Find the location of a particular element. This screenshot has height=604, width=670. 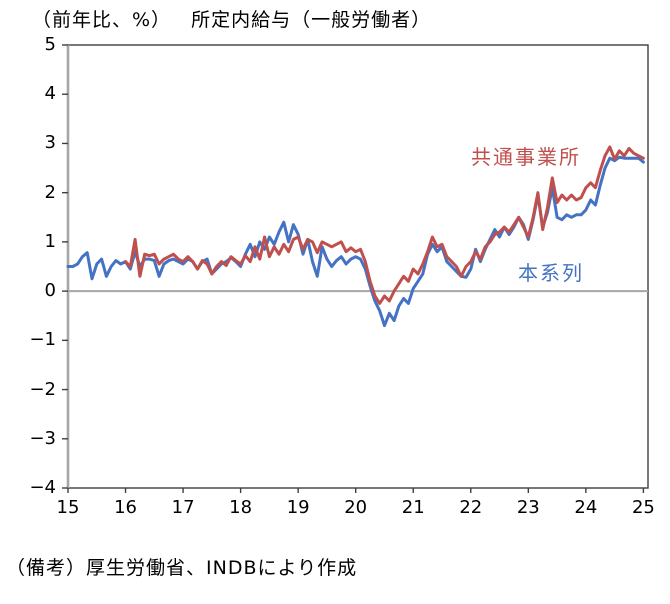

y-axis-tick-label: 1 is located at coordinates (50, 241).